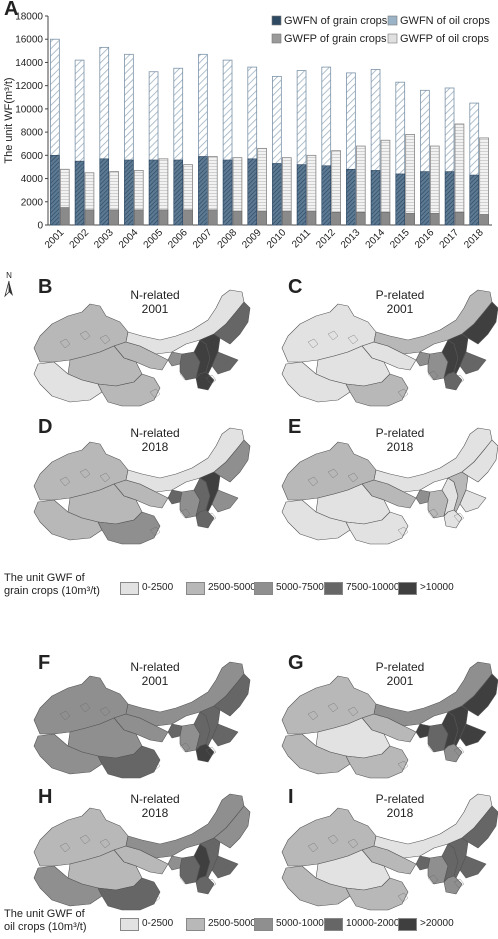 Image resolution: width=498 pixels, height=939 pixels. What do you see at coordinates (351, 239) in the screenshot?
I see `x-tick-label: 2013` at bounding box center [351, 239].